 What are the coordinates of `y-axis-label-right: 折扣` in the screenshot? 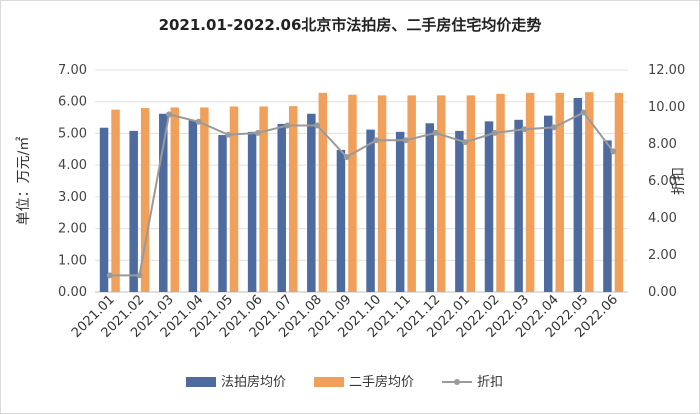 It's located at (679, 181).